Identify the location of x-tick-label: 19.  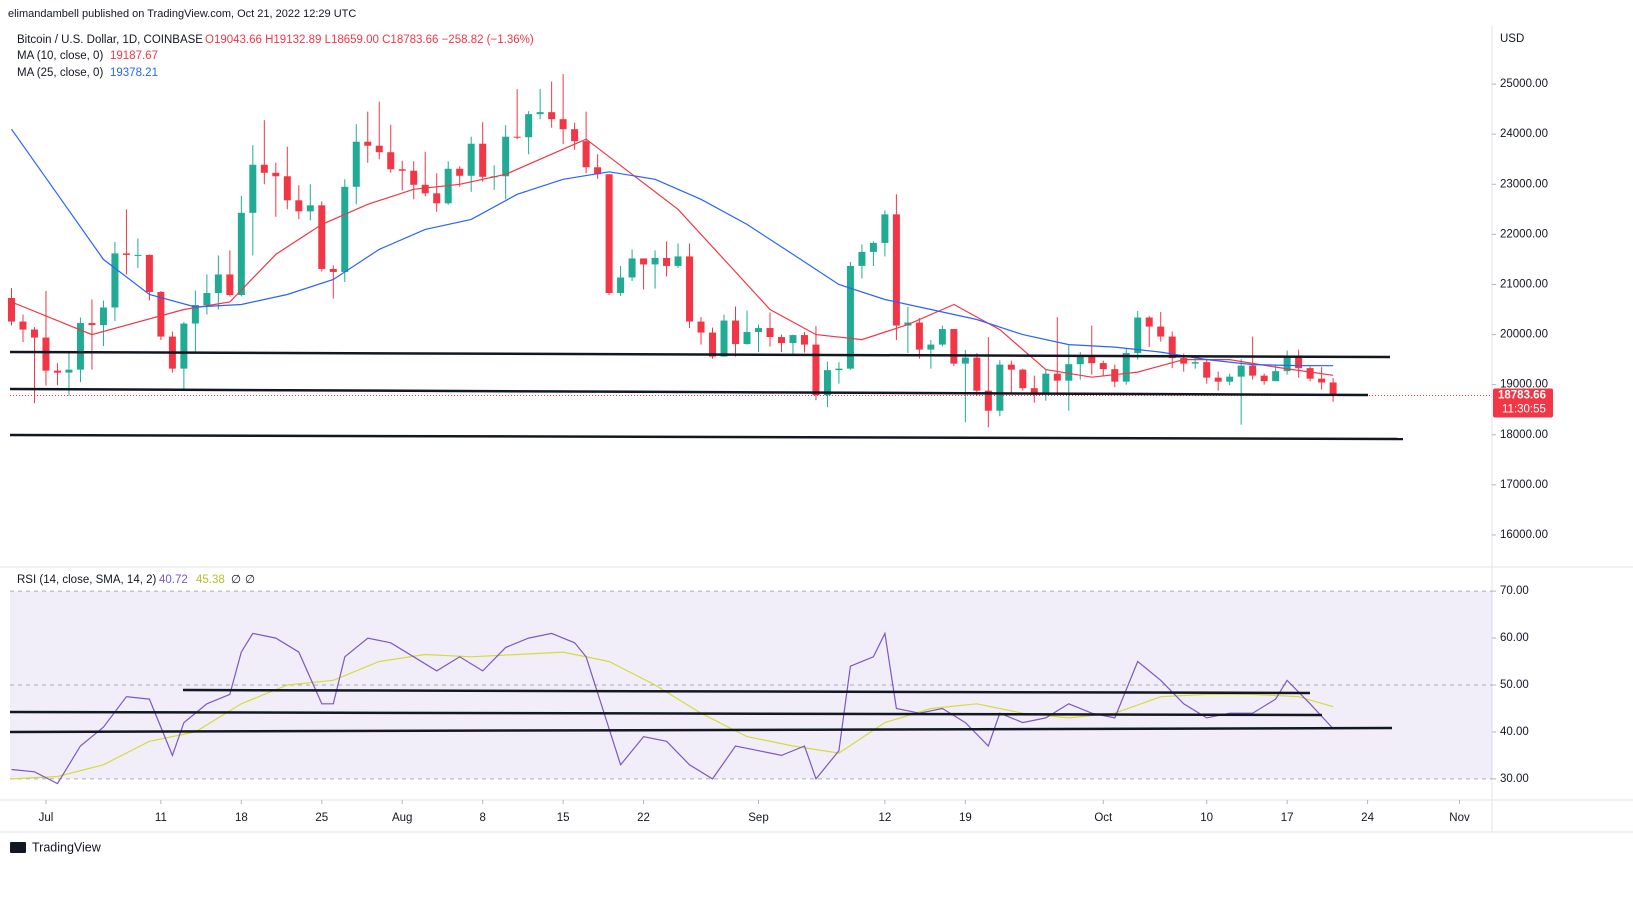
(965, 818).